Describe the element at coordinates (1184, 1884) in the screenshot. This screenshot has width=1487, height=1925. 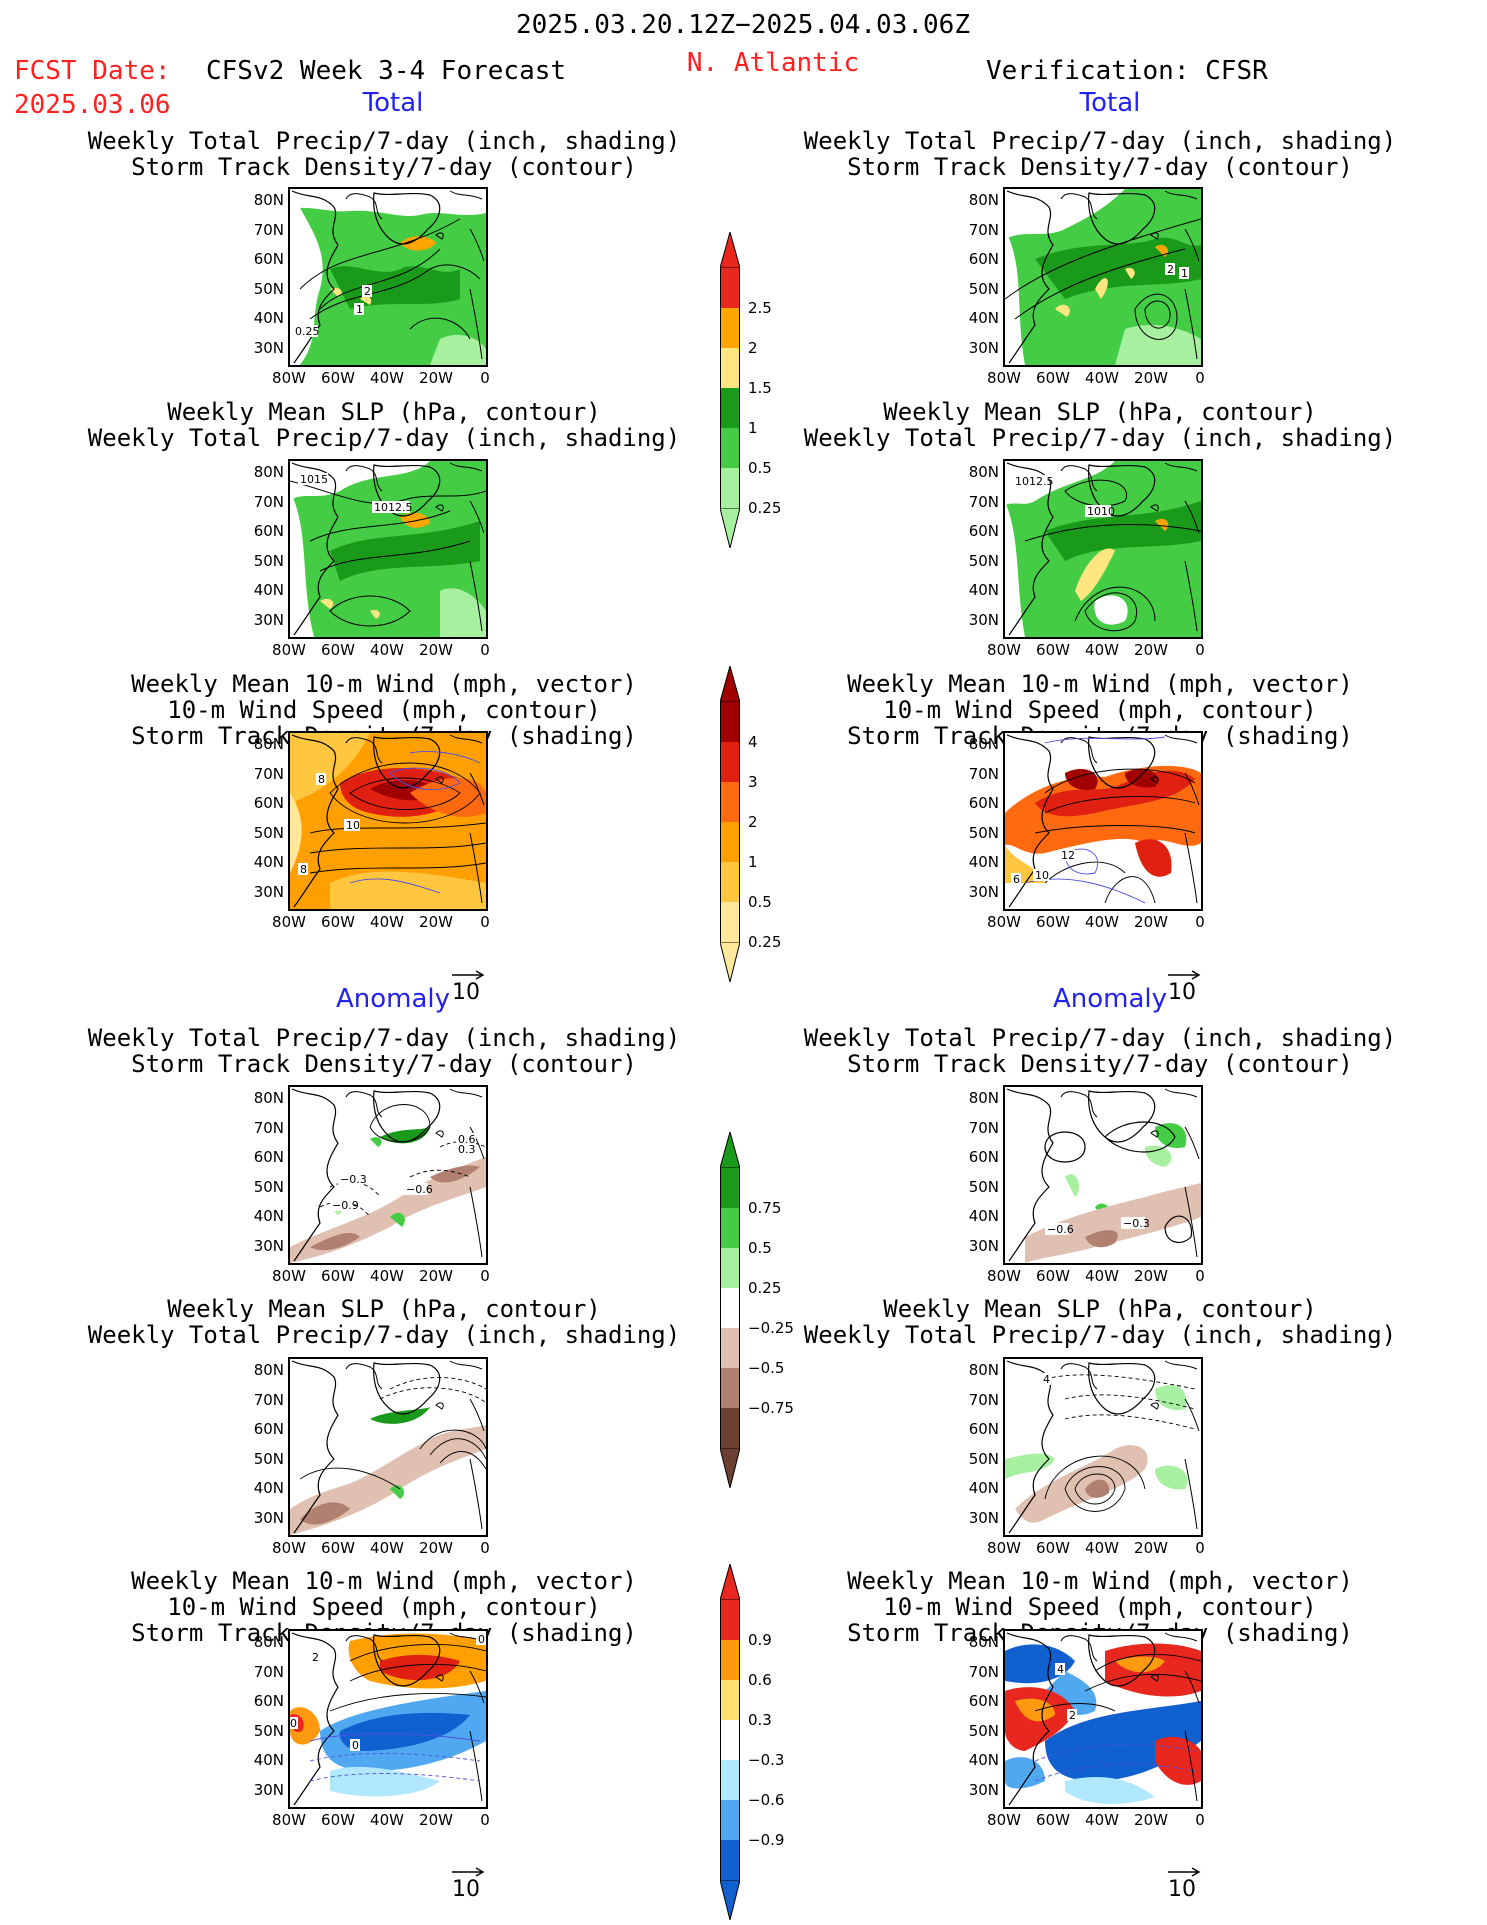
I see `vector-ref-anom-verif: 10` at that location.